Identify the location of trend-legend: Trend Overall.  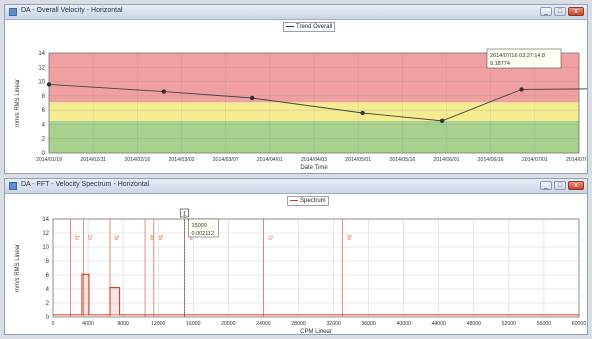
(309, 27).